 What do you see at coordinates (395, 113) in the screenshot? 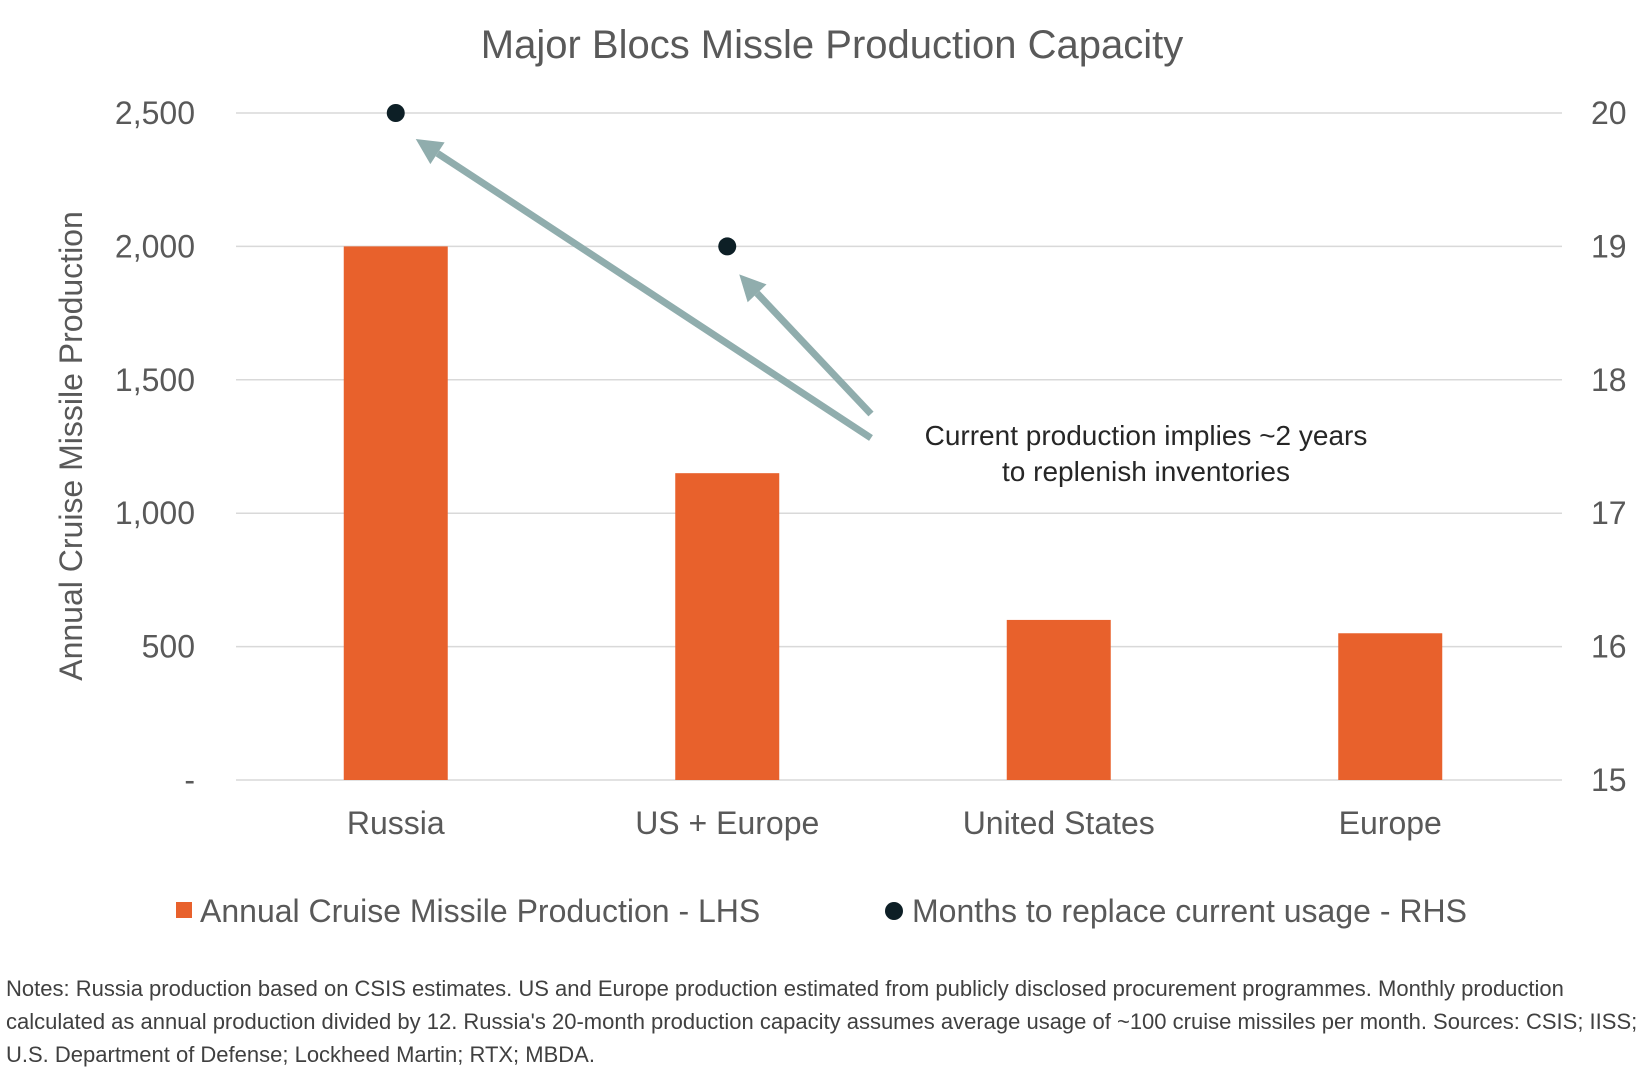
I see `point-russia` at bounding box center [395, 113].